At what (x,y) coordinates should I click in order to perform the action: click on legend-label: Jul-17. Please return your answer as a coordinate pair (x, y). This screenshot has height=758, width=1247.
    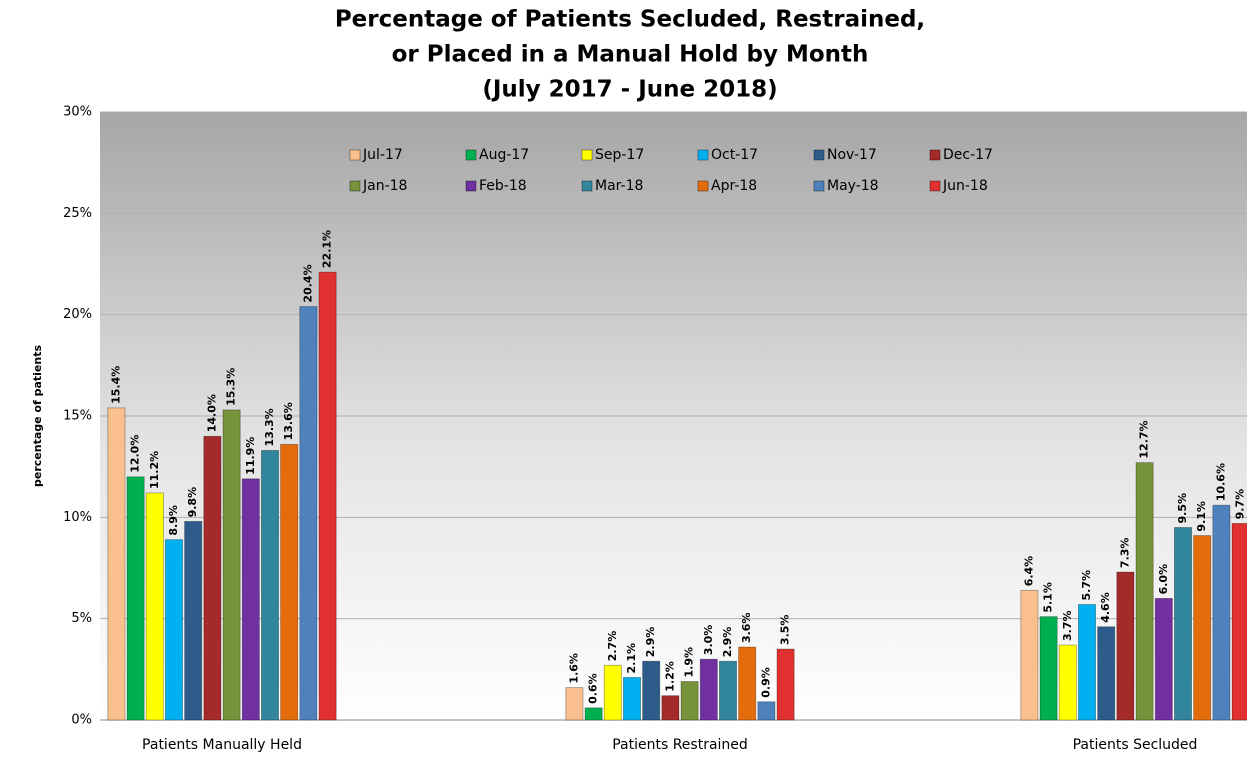
    Looking at the image, I should click on (382, 155).